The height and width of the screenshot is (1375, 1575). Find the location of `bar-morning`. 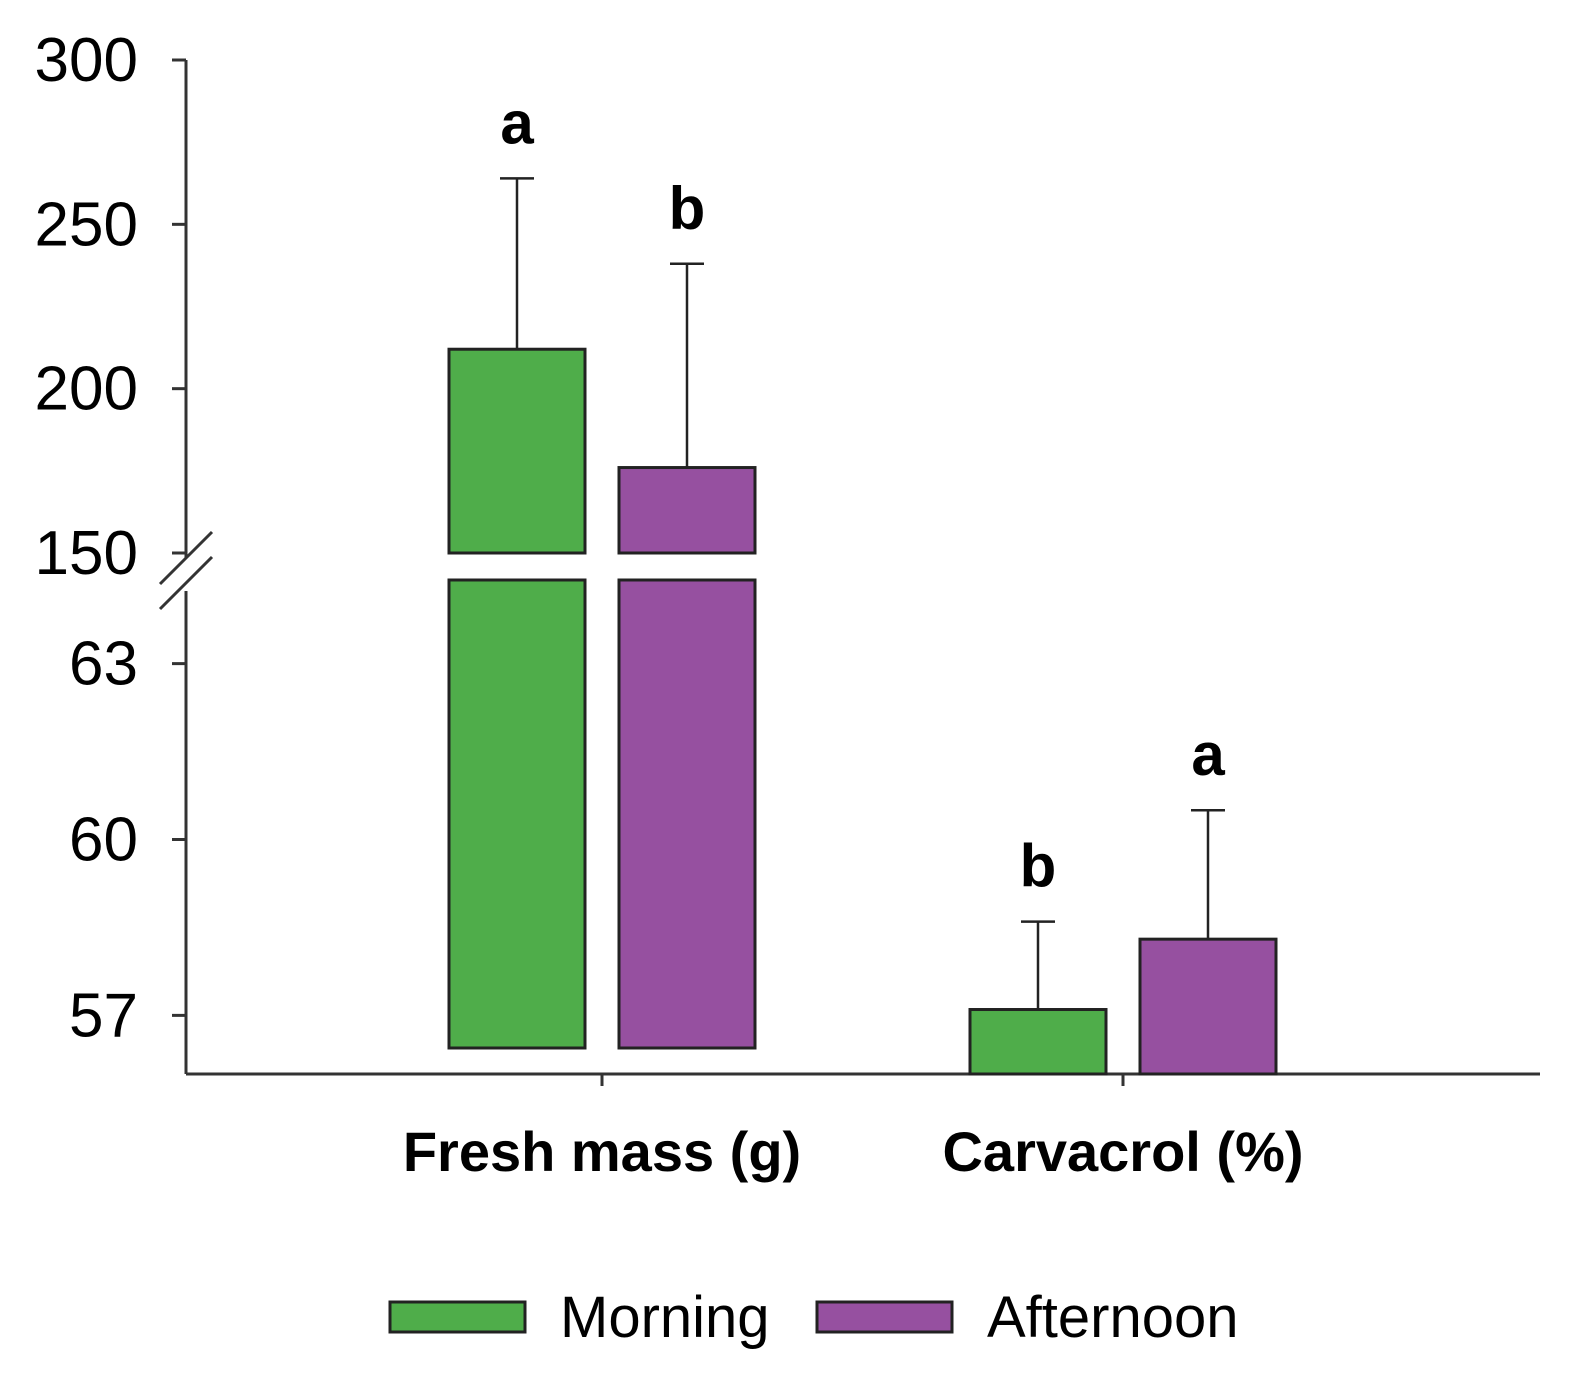

bar-morning is located at coordinates (1038, 1042).